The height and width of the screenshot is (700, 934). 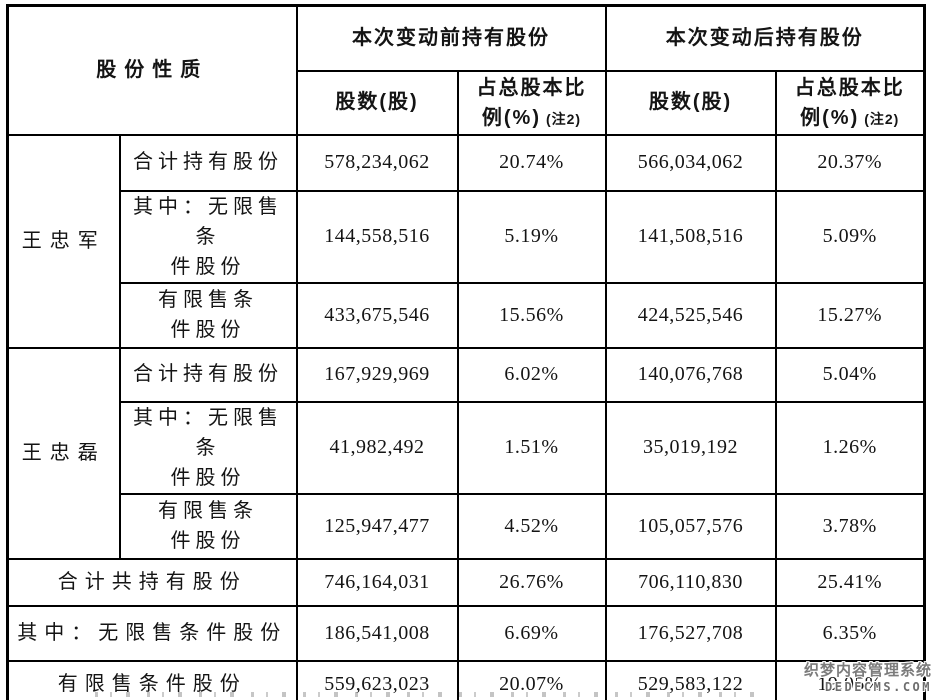 What do you see at coordinates (152, 633) in the screenshot?
I see `total-label-cell: 其中：无限售条件股份` at bounding box center [152, 633].